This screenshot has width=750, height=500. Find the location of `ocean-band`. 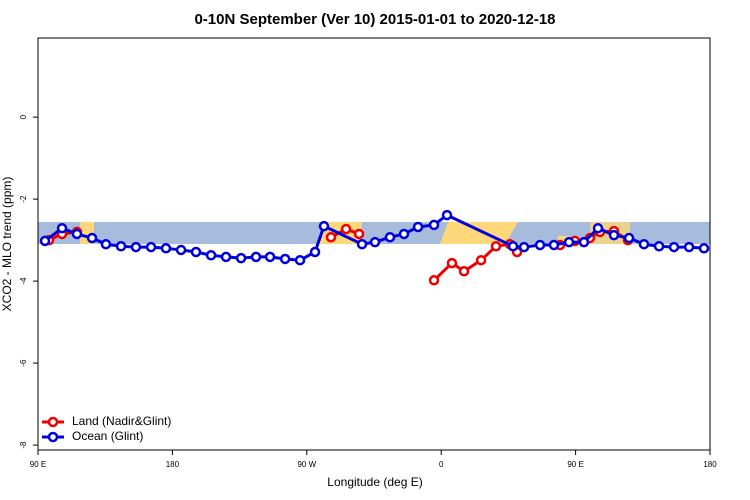

ocean-band is located at coordinates (374, 233).